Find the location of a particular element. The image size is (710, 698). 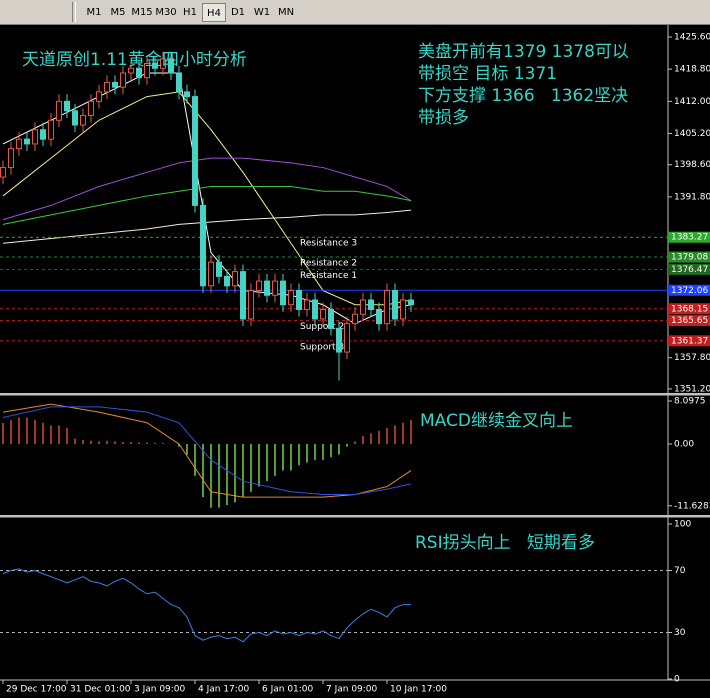

y-tick-label: -11.6283 is located at coordinates (692, 506).